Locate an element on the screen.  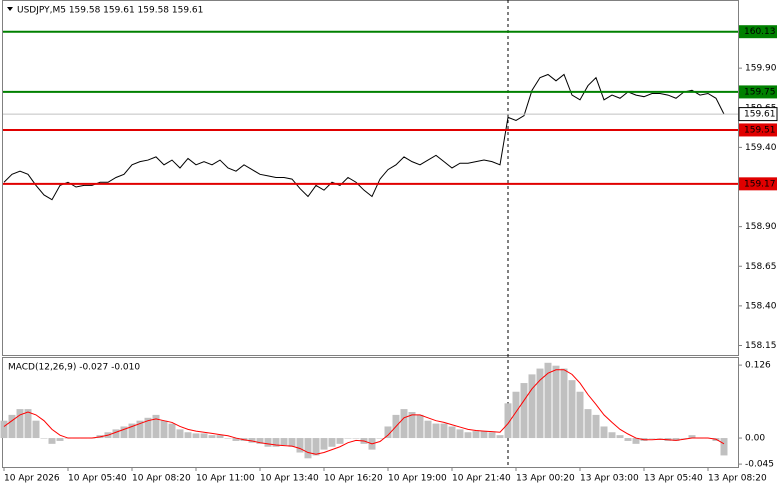
x-tick-label: 10 Apr 16:20 is located at coordinates (353, 479).